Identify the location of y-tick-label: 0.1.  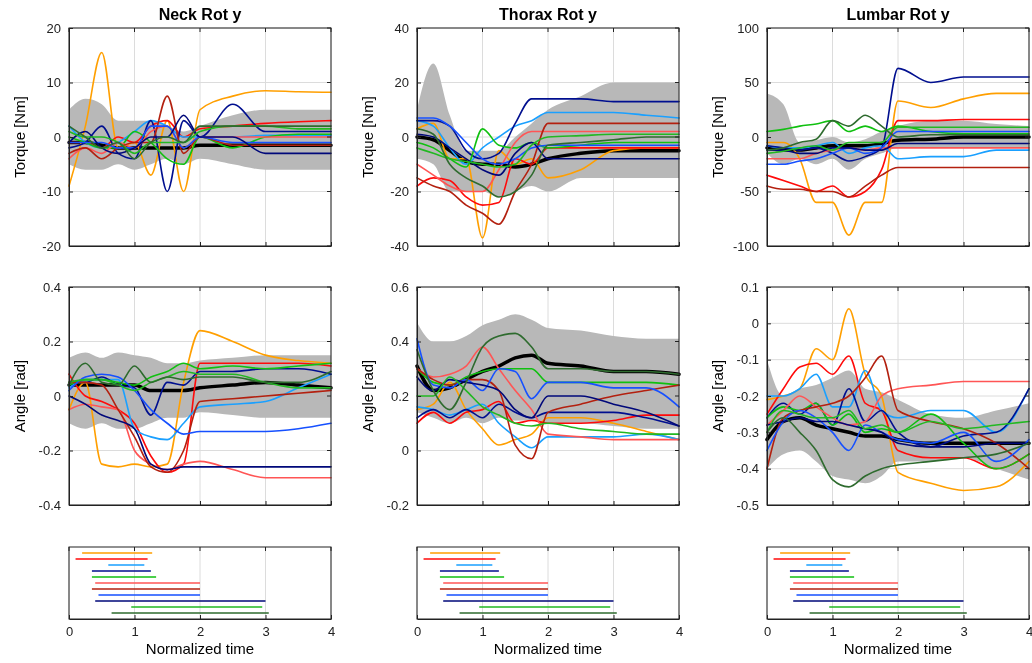
(749, 287).